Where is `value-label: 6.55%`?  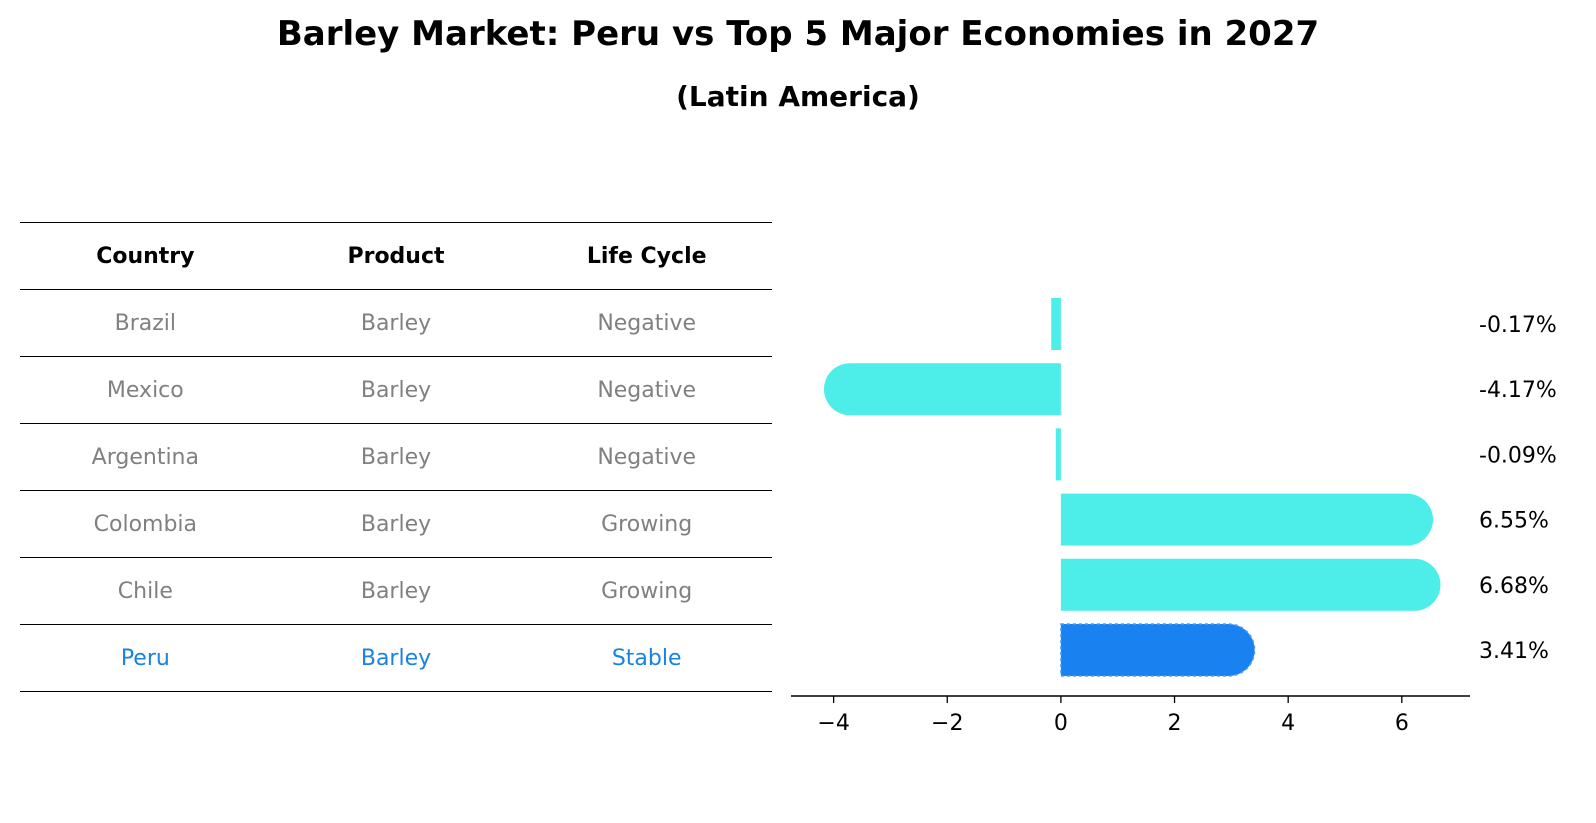
value-label: 6.55% is located at coordinates (1514, 521).